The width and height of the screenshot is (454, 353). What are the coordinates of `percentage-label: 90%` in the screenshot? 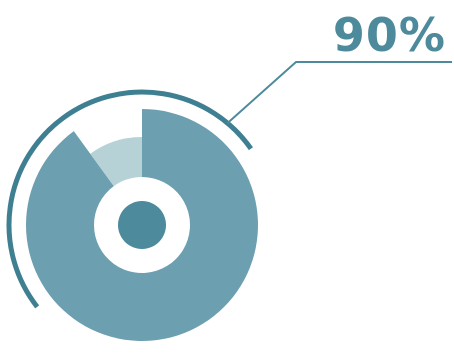 It's located at (389, 35).